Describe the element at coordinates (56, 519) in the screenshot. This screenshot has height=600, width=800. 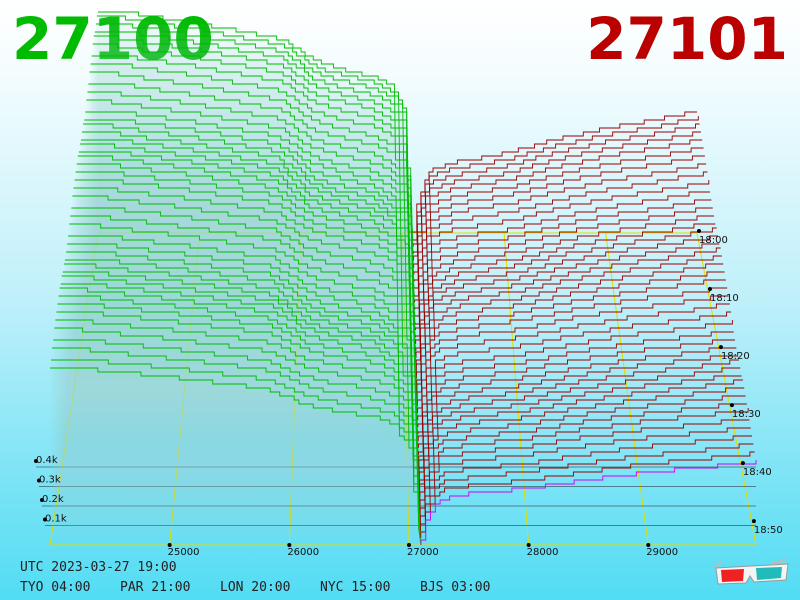
I see `volume-tick-label: 0.1k` at that location.